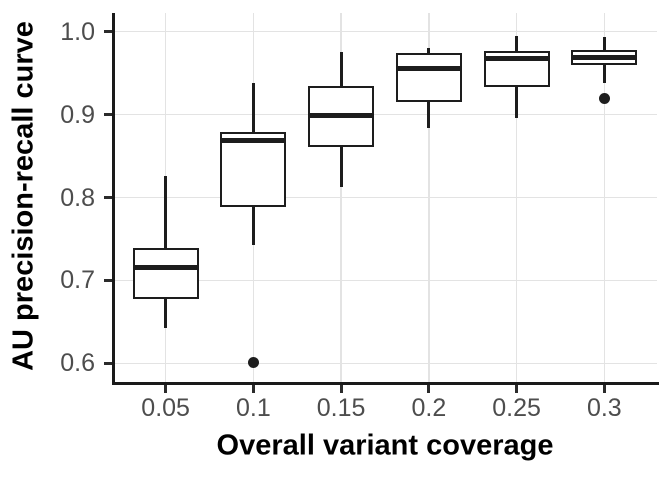 This screenshot has width=672, height=480. What do you see at coordinates (77, 197) in the screenshot?
I see `y-tick-label: 0.8` at bounding box center [77, 197].